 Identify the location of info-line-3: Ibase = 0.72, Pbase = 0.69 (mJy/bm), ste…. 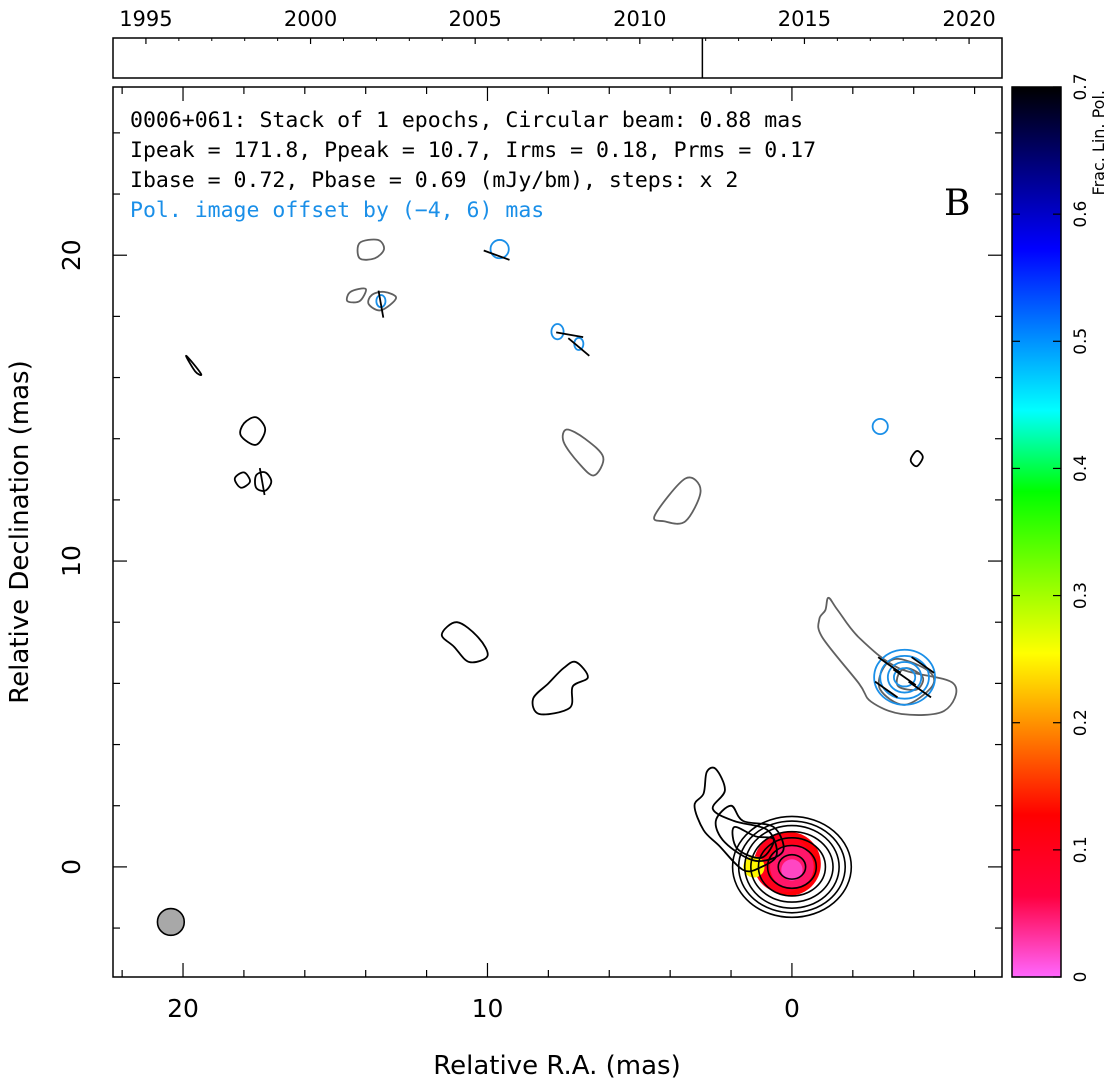
(434, 180).